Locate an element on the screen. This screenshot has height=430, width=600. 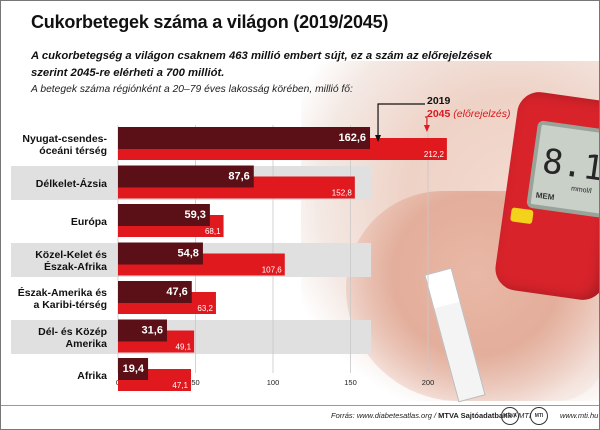
x-tick-label: 50 is located at coordinates (195, 382).